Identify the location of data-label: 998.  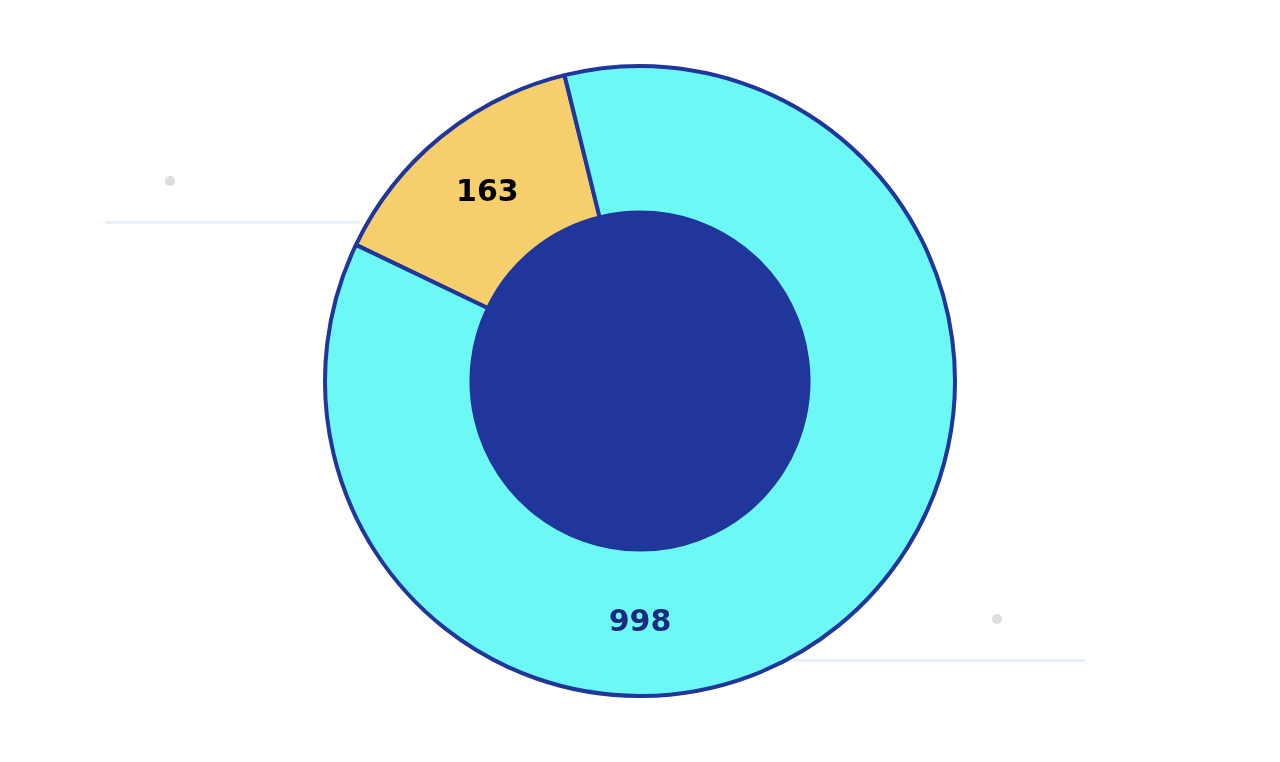
(640, 620).